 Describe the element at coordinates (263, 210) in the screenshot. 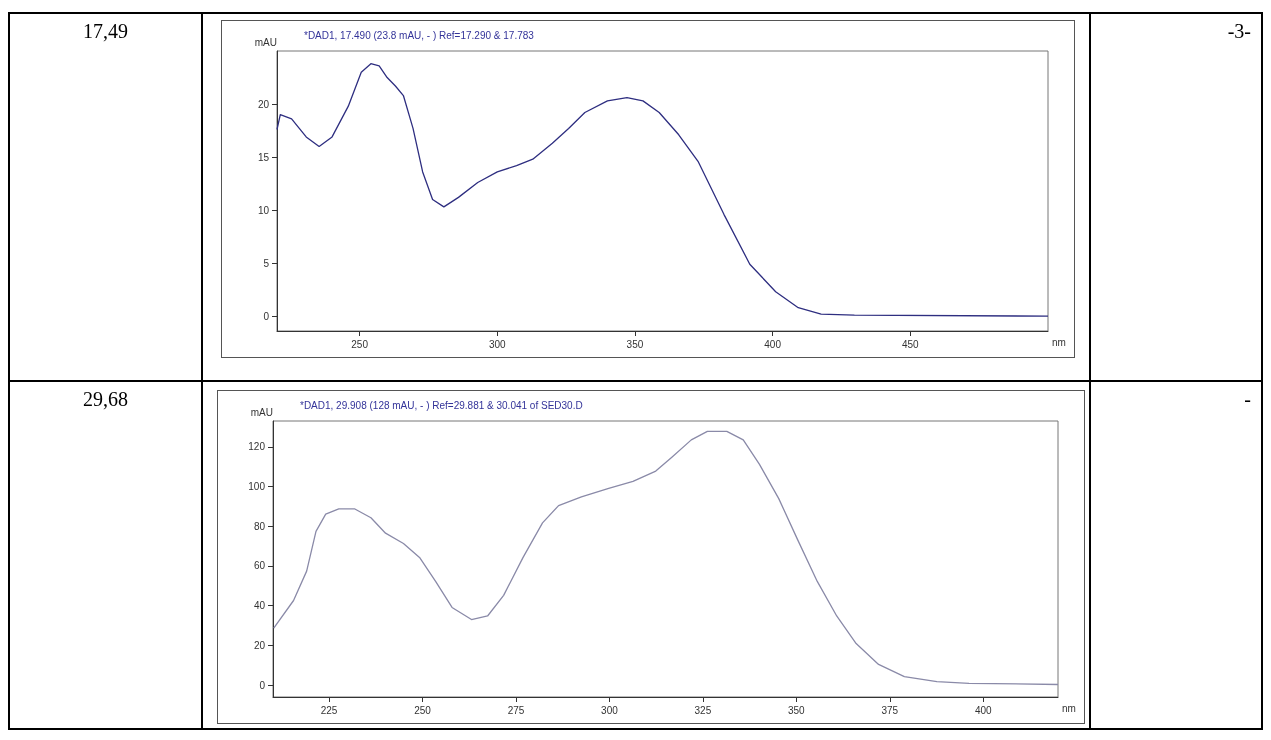

I see `y-tick-label: 10` at that location.